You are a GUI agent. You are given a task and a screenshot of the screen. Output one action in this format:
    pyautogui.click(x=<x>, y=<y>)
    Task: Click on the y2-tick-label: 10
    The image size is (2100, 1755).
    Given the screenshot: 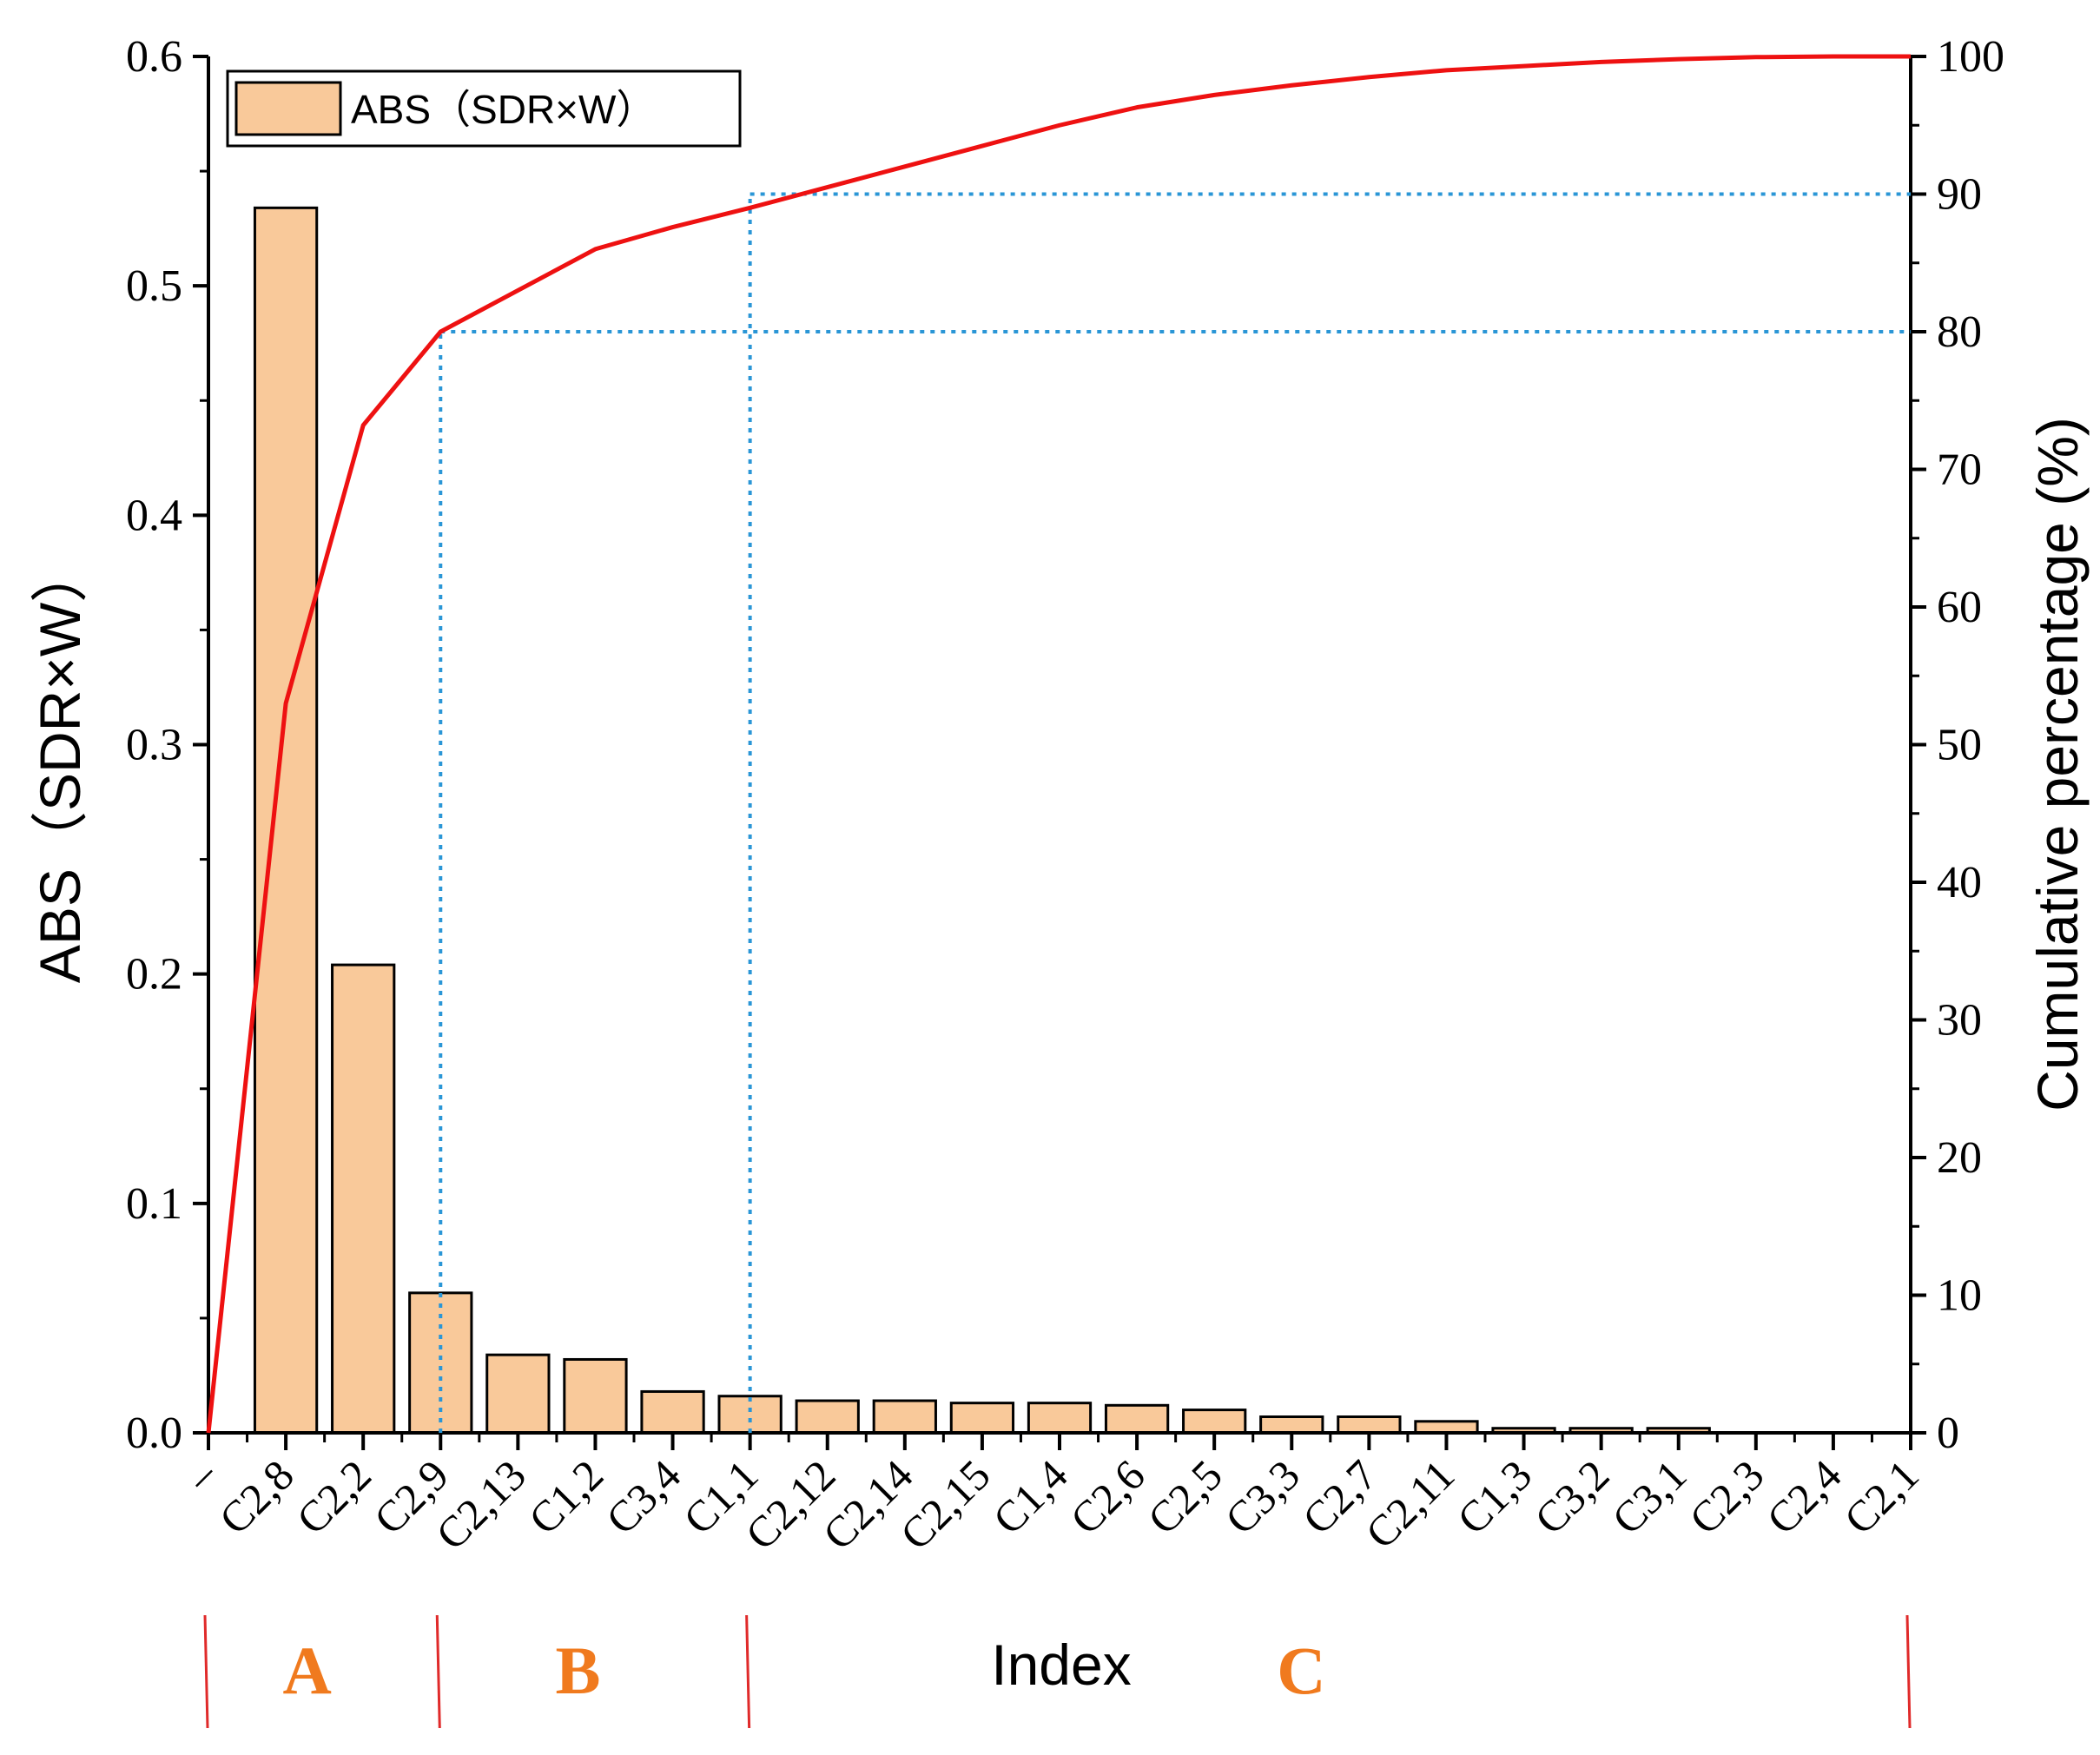 What is the action you would take?
    pyautogui.click(x=1960, y=1296)
    